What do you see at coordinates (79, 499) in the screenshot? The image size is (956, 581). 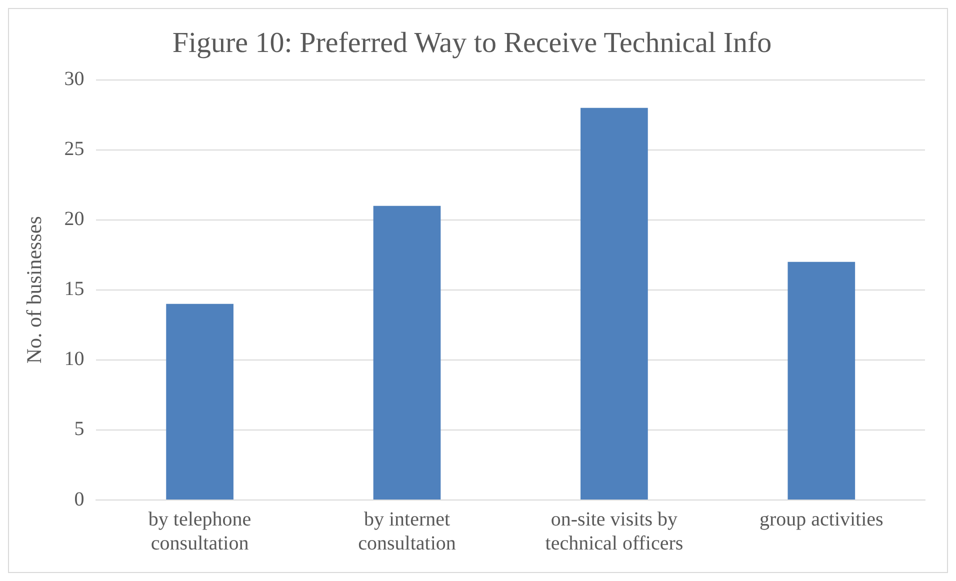 I see `y-tick-label: 0` at bounding box center [79, 499].